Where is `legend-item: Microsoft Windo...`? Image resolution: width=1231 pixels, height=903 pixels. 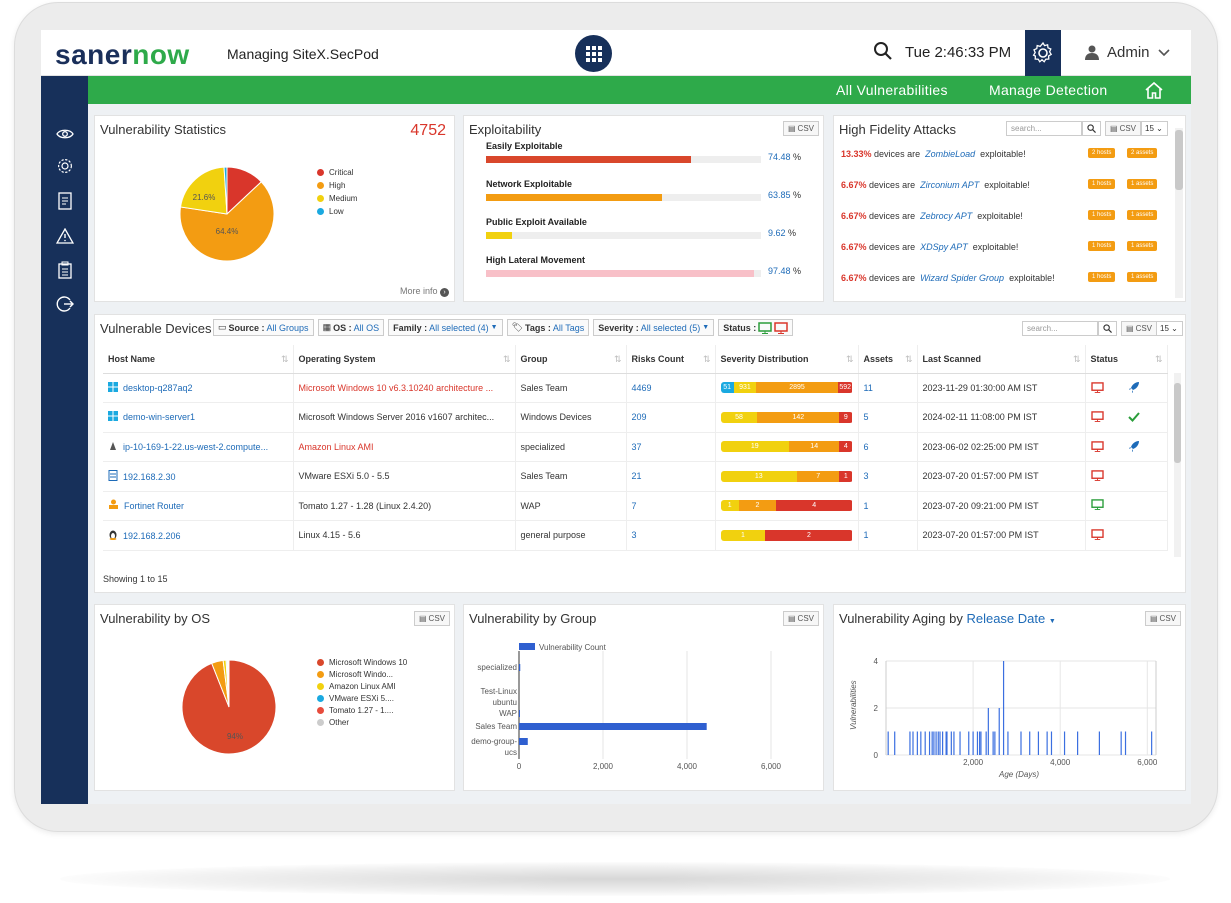
legend-item: Microsoft Windo... is located at coordinates (364, 675).